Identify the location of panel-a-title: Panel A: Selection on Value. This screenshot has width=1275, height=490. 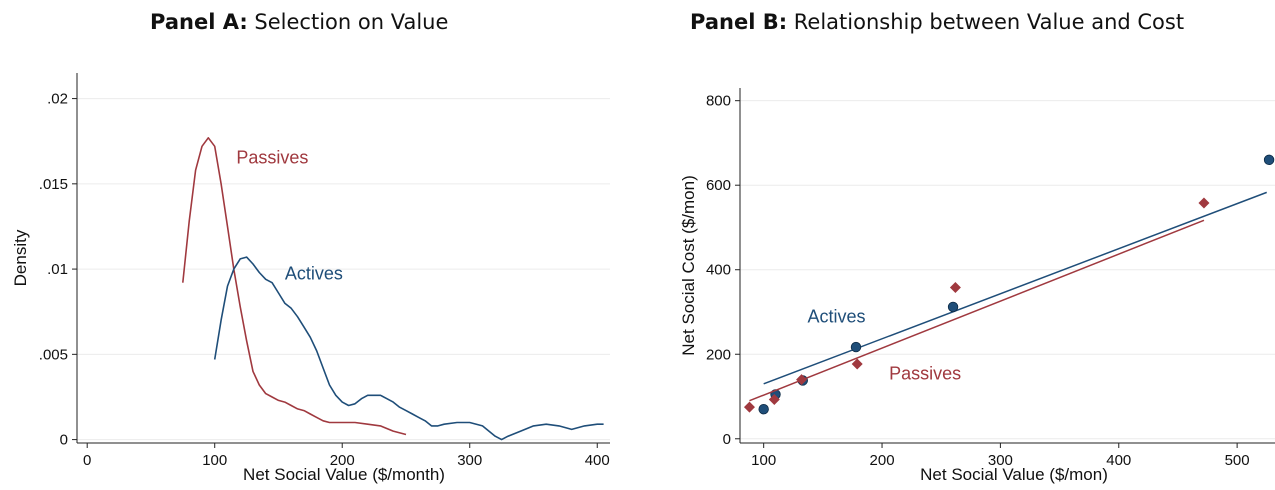
(299, 22).